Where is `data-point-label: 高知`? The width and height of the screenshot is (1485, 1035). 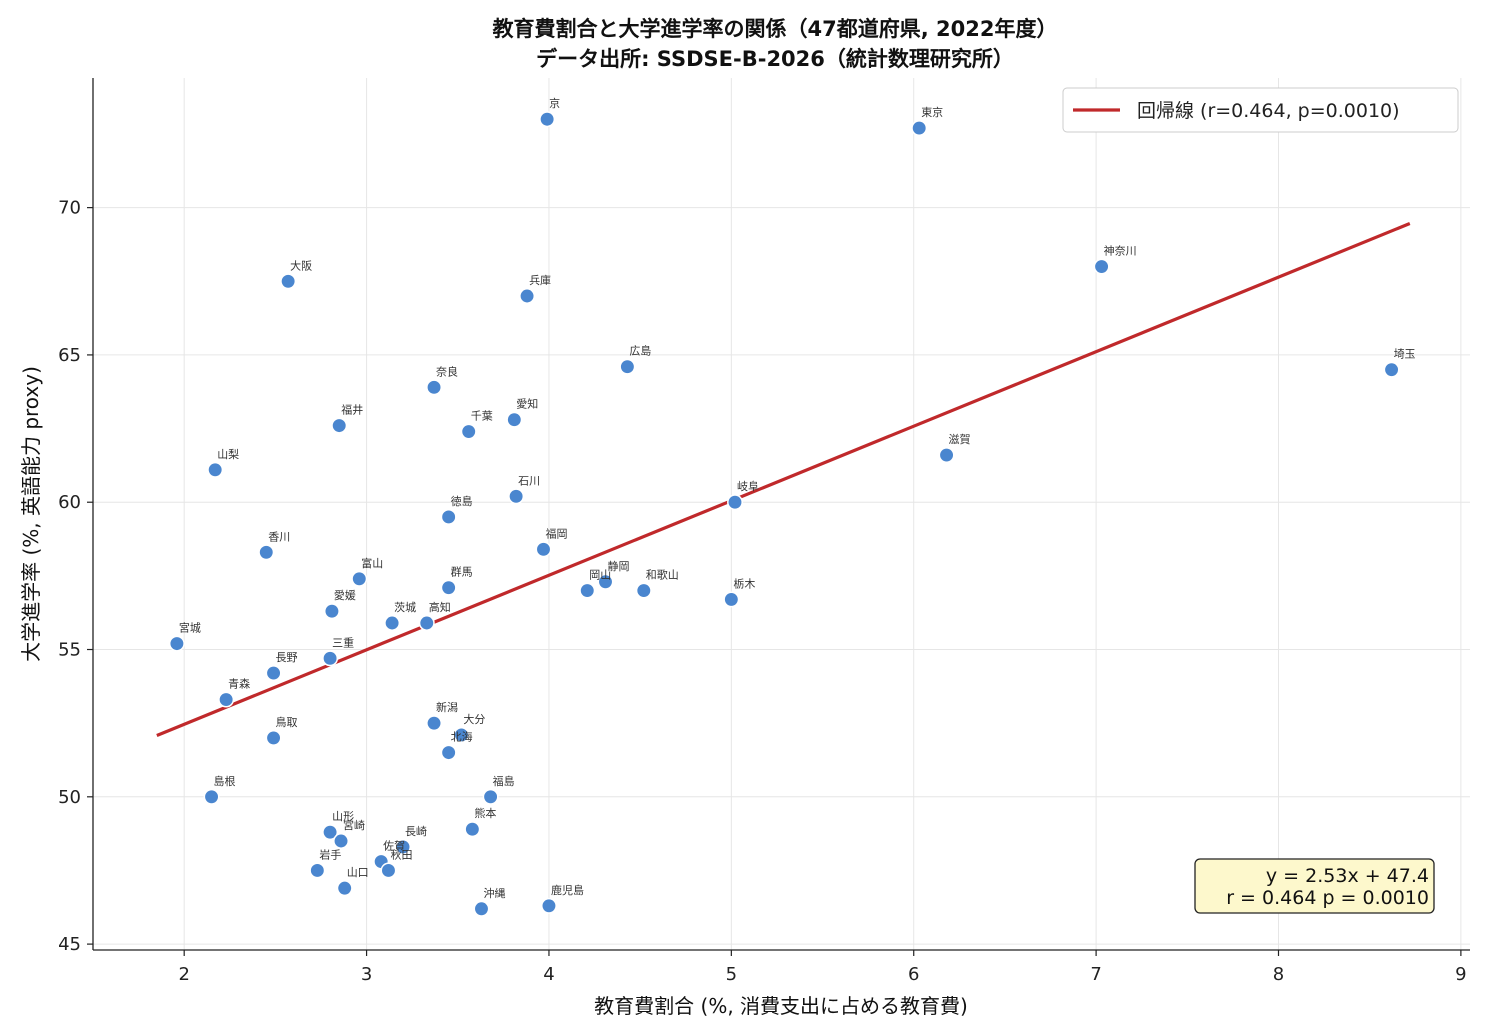
data-point-label: 高知 is located at coordinates (440, 607).